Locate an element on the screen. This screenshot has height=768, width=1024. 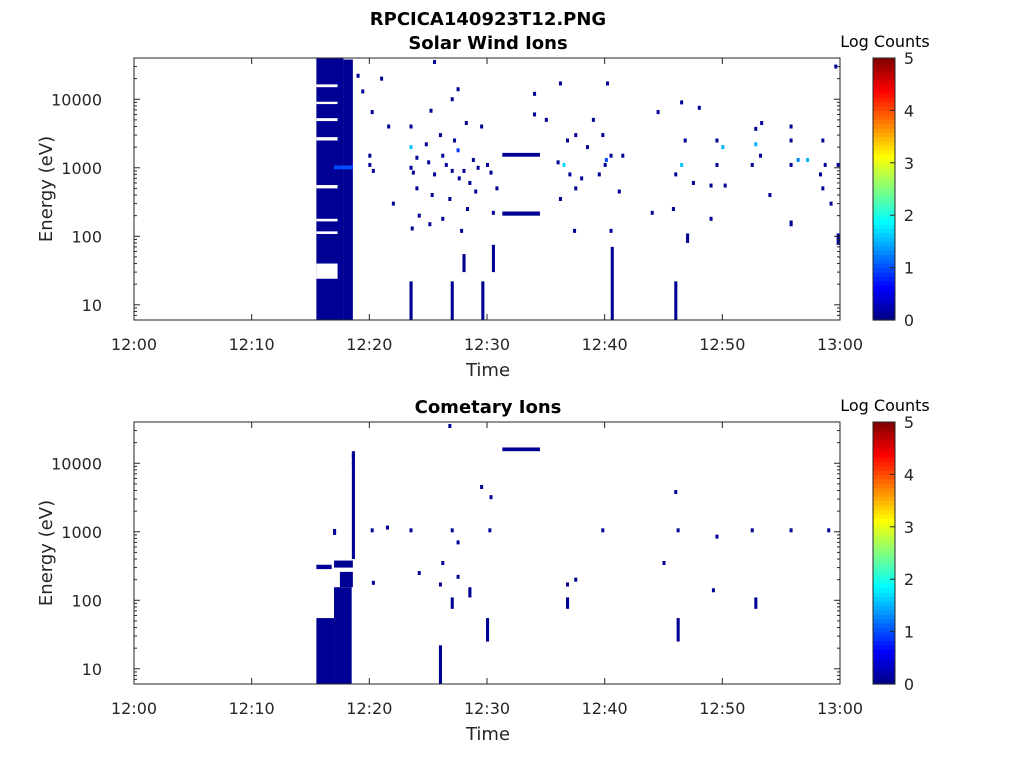
x-tick-label: 12:30 is located at coordinates (487, 344).